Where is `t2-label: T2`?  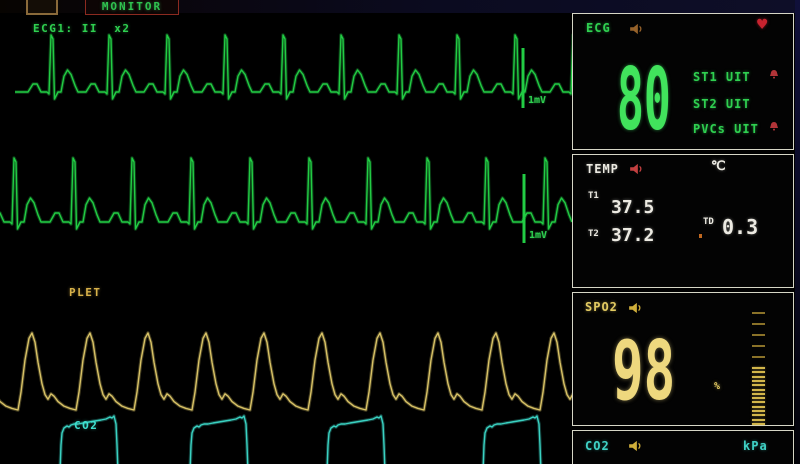
t2-label: T2 is located at coordinates (593, 234).